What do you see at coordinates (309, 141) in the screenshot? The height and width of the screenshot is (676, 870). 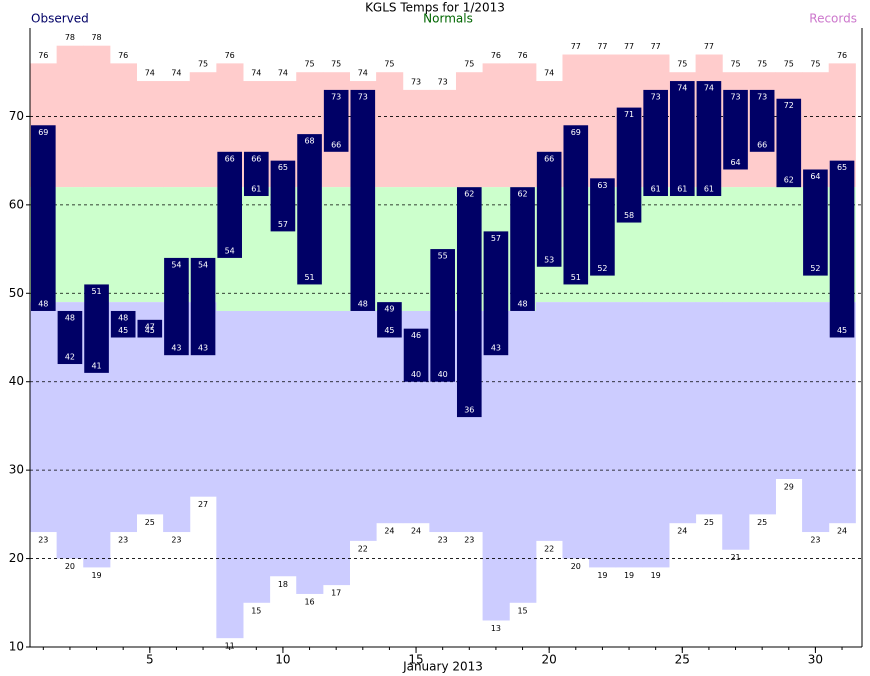 I see `observed-high-label: 68` at bounding box center [309, 141].